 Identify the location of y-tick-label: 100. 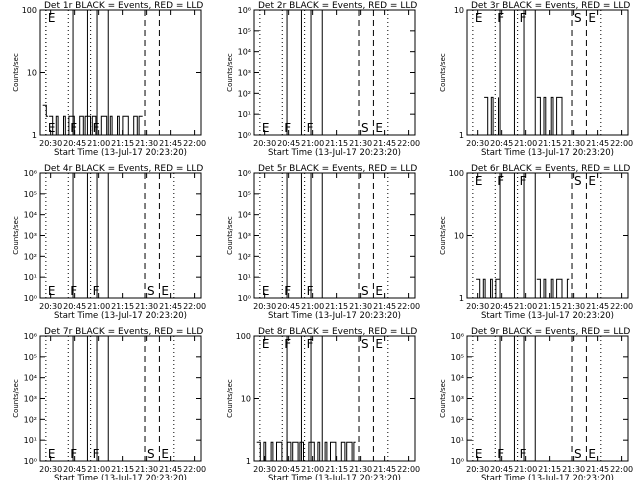
(243, 336).